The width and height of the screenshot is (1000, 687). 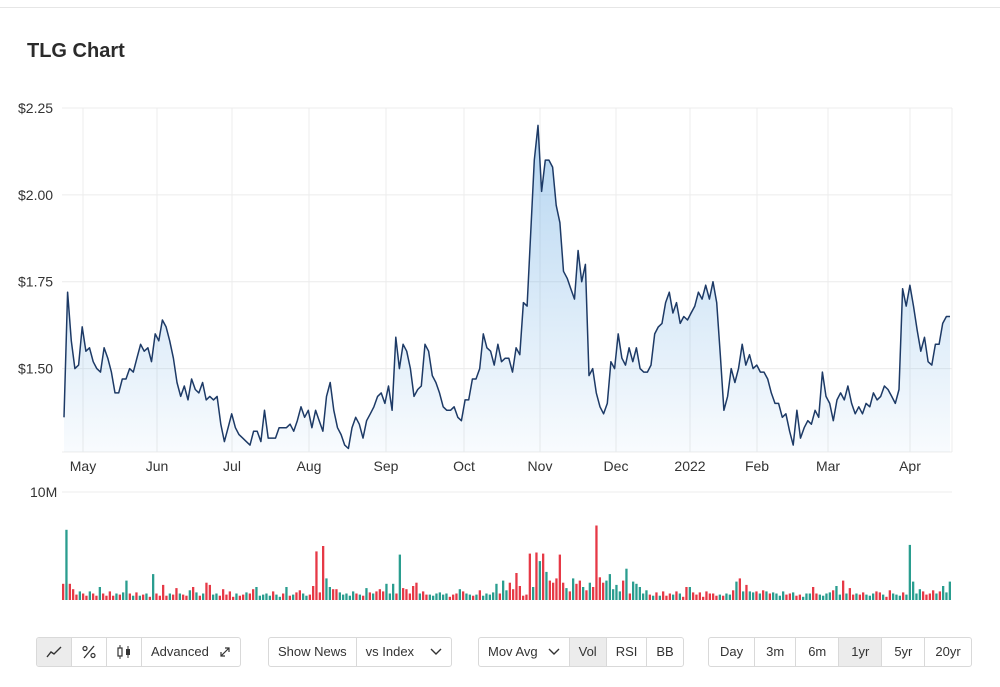 I want to click on chart-type-toolbar: Advanced, so click(x=138, y=652).